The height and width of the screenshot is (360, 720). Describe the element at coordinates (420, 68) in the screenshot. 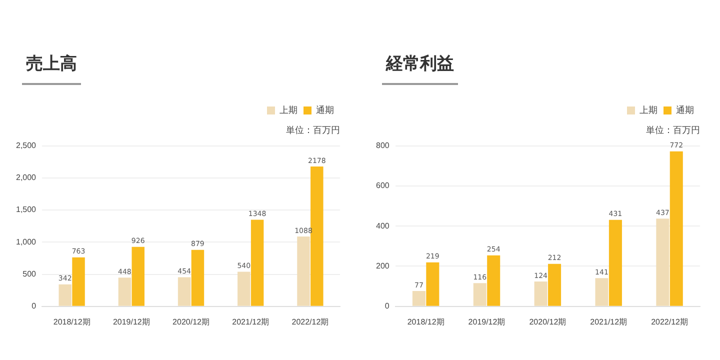

I see `chart-title: 経常利益` at that location.